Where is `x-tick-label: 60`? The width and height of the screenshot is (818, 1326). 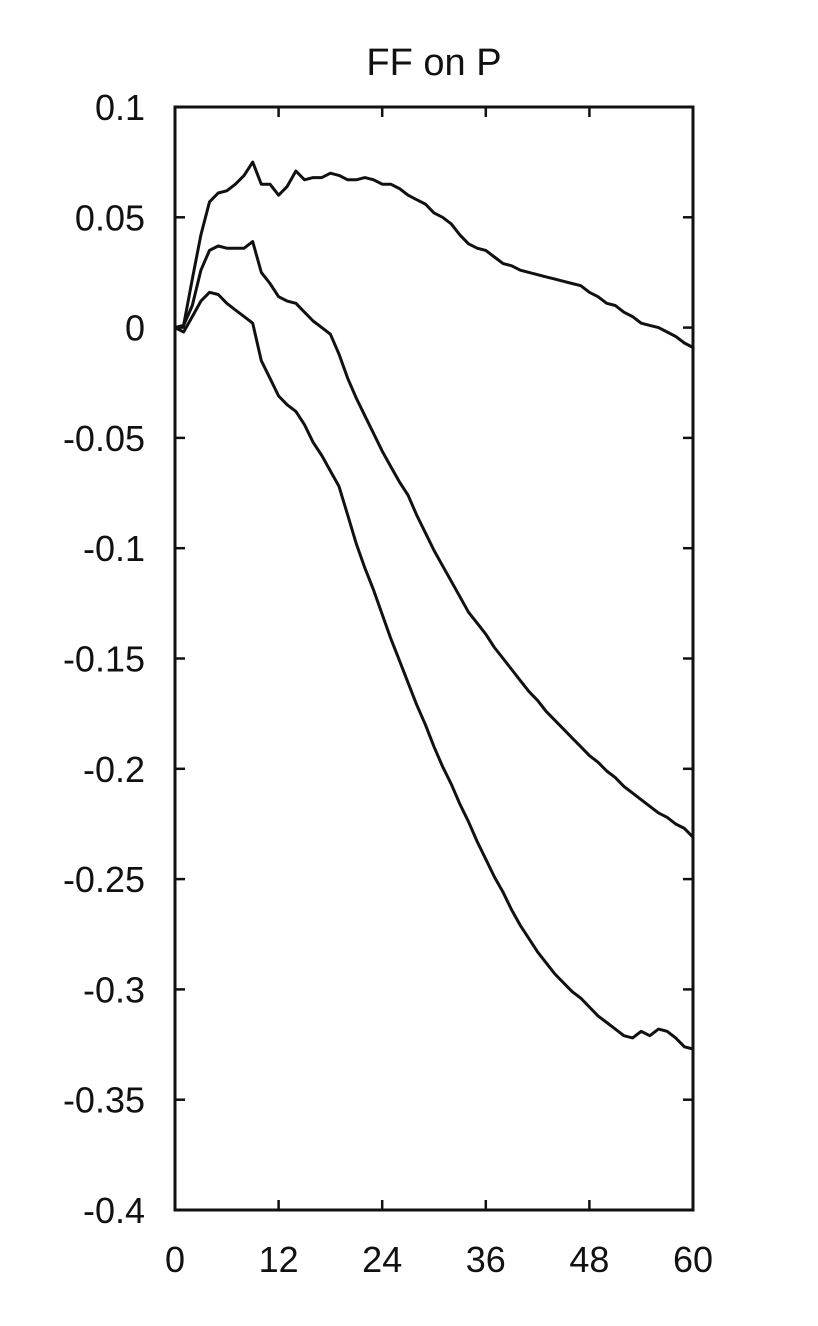
x-tick-label: 60 is located at coordinates (693, 1259).